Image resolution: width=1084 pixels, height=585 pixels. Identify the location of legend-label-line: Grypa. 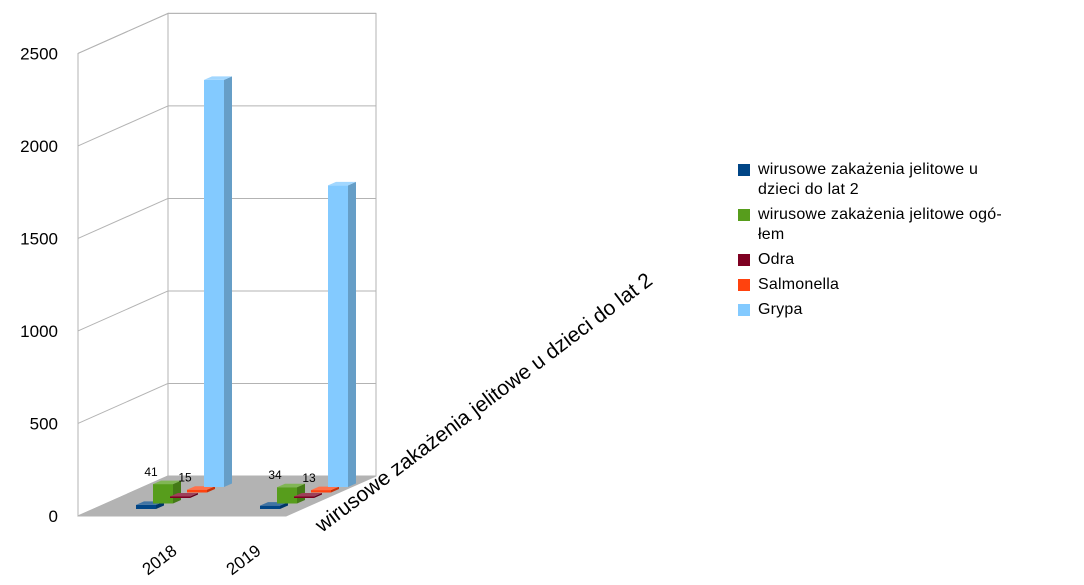
(780, 309).